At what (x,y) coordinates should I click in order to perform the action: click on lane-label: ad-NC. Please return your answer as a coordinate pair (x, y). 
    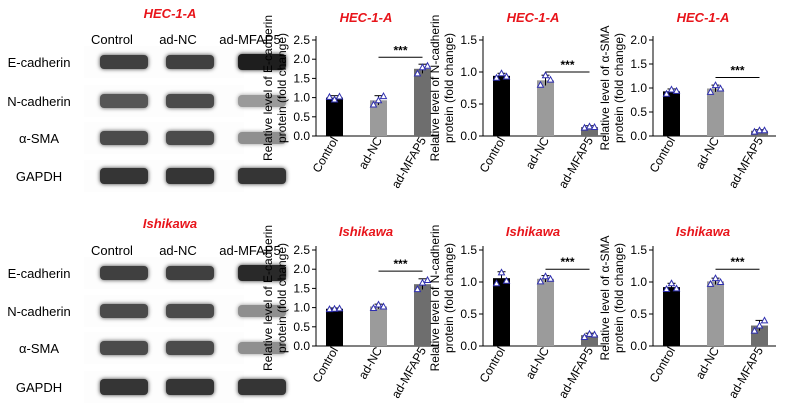
    Looking at the image, I should click on (178, 250).